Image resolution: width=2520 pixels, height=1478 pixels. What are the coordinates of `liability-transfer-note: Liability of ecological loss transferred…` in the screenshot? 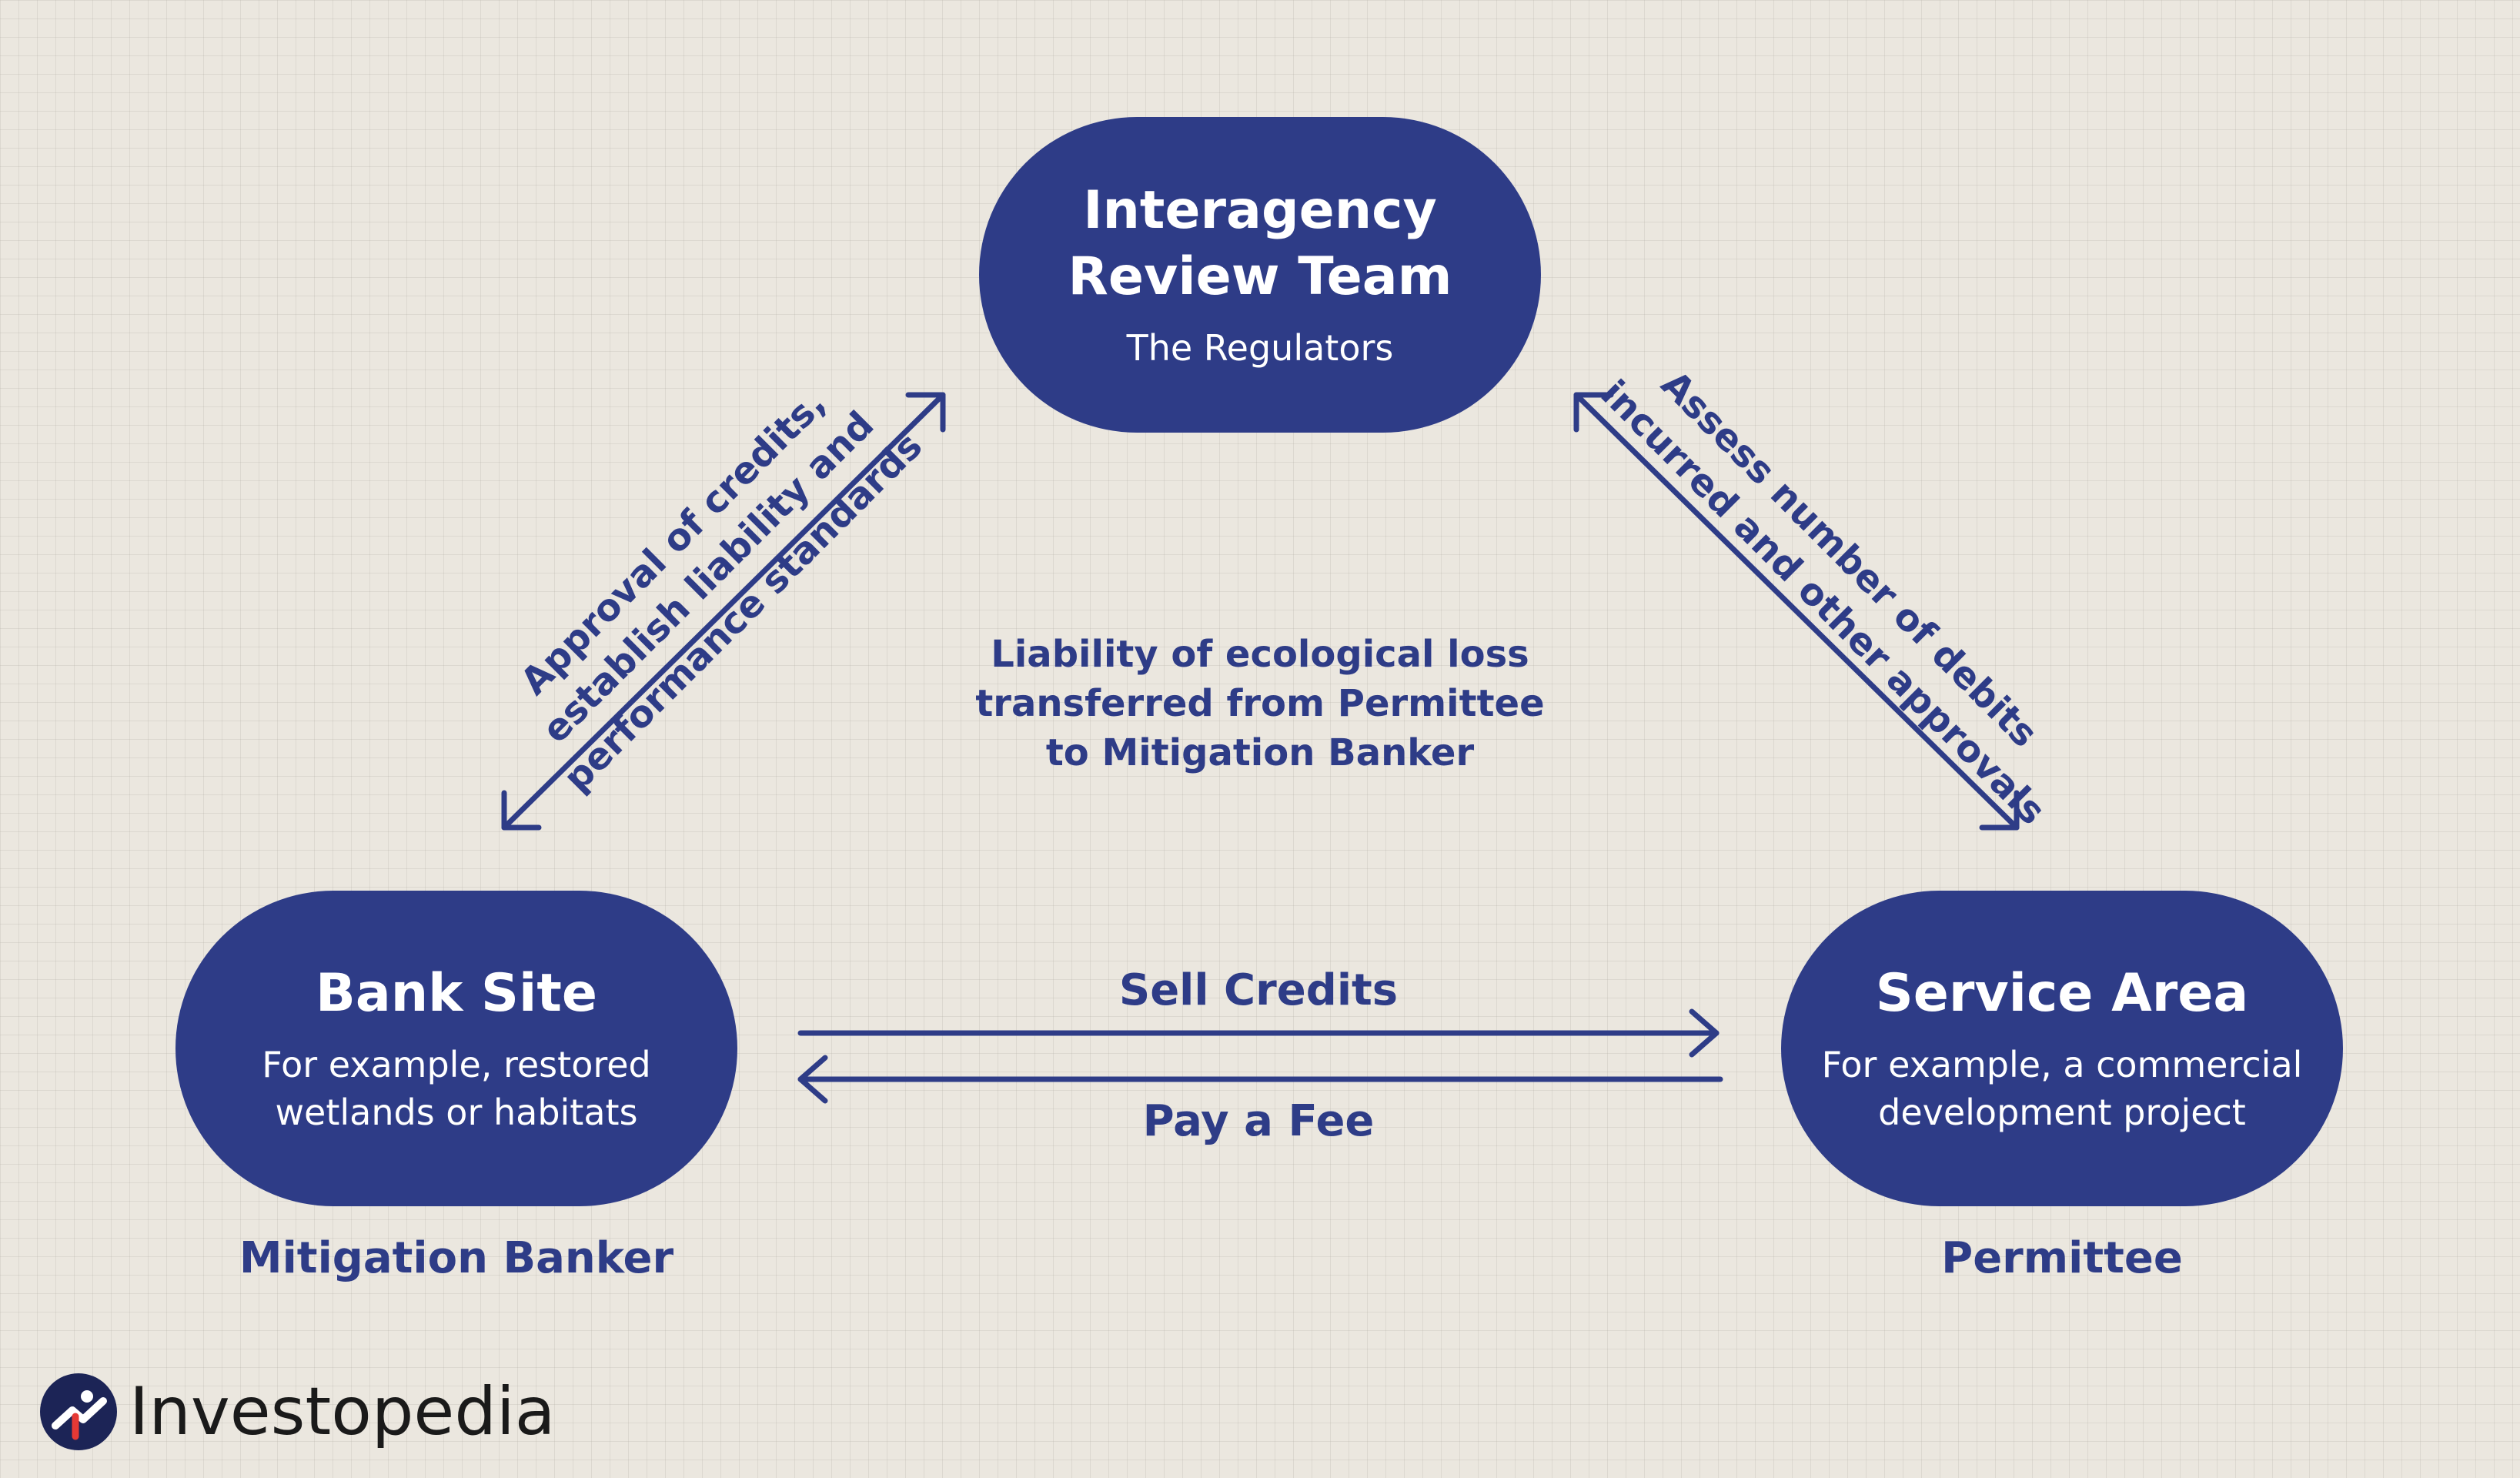 It's located at (1260, 703).